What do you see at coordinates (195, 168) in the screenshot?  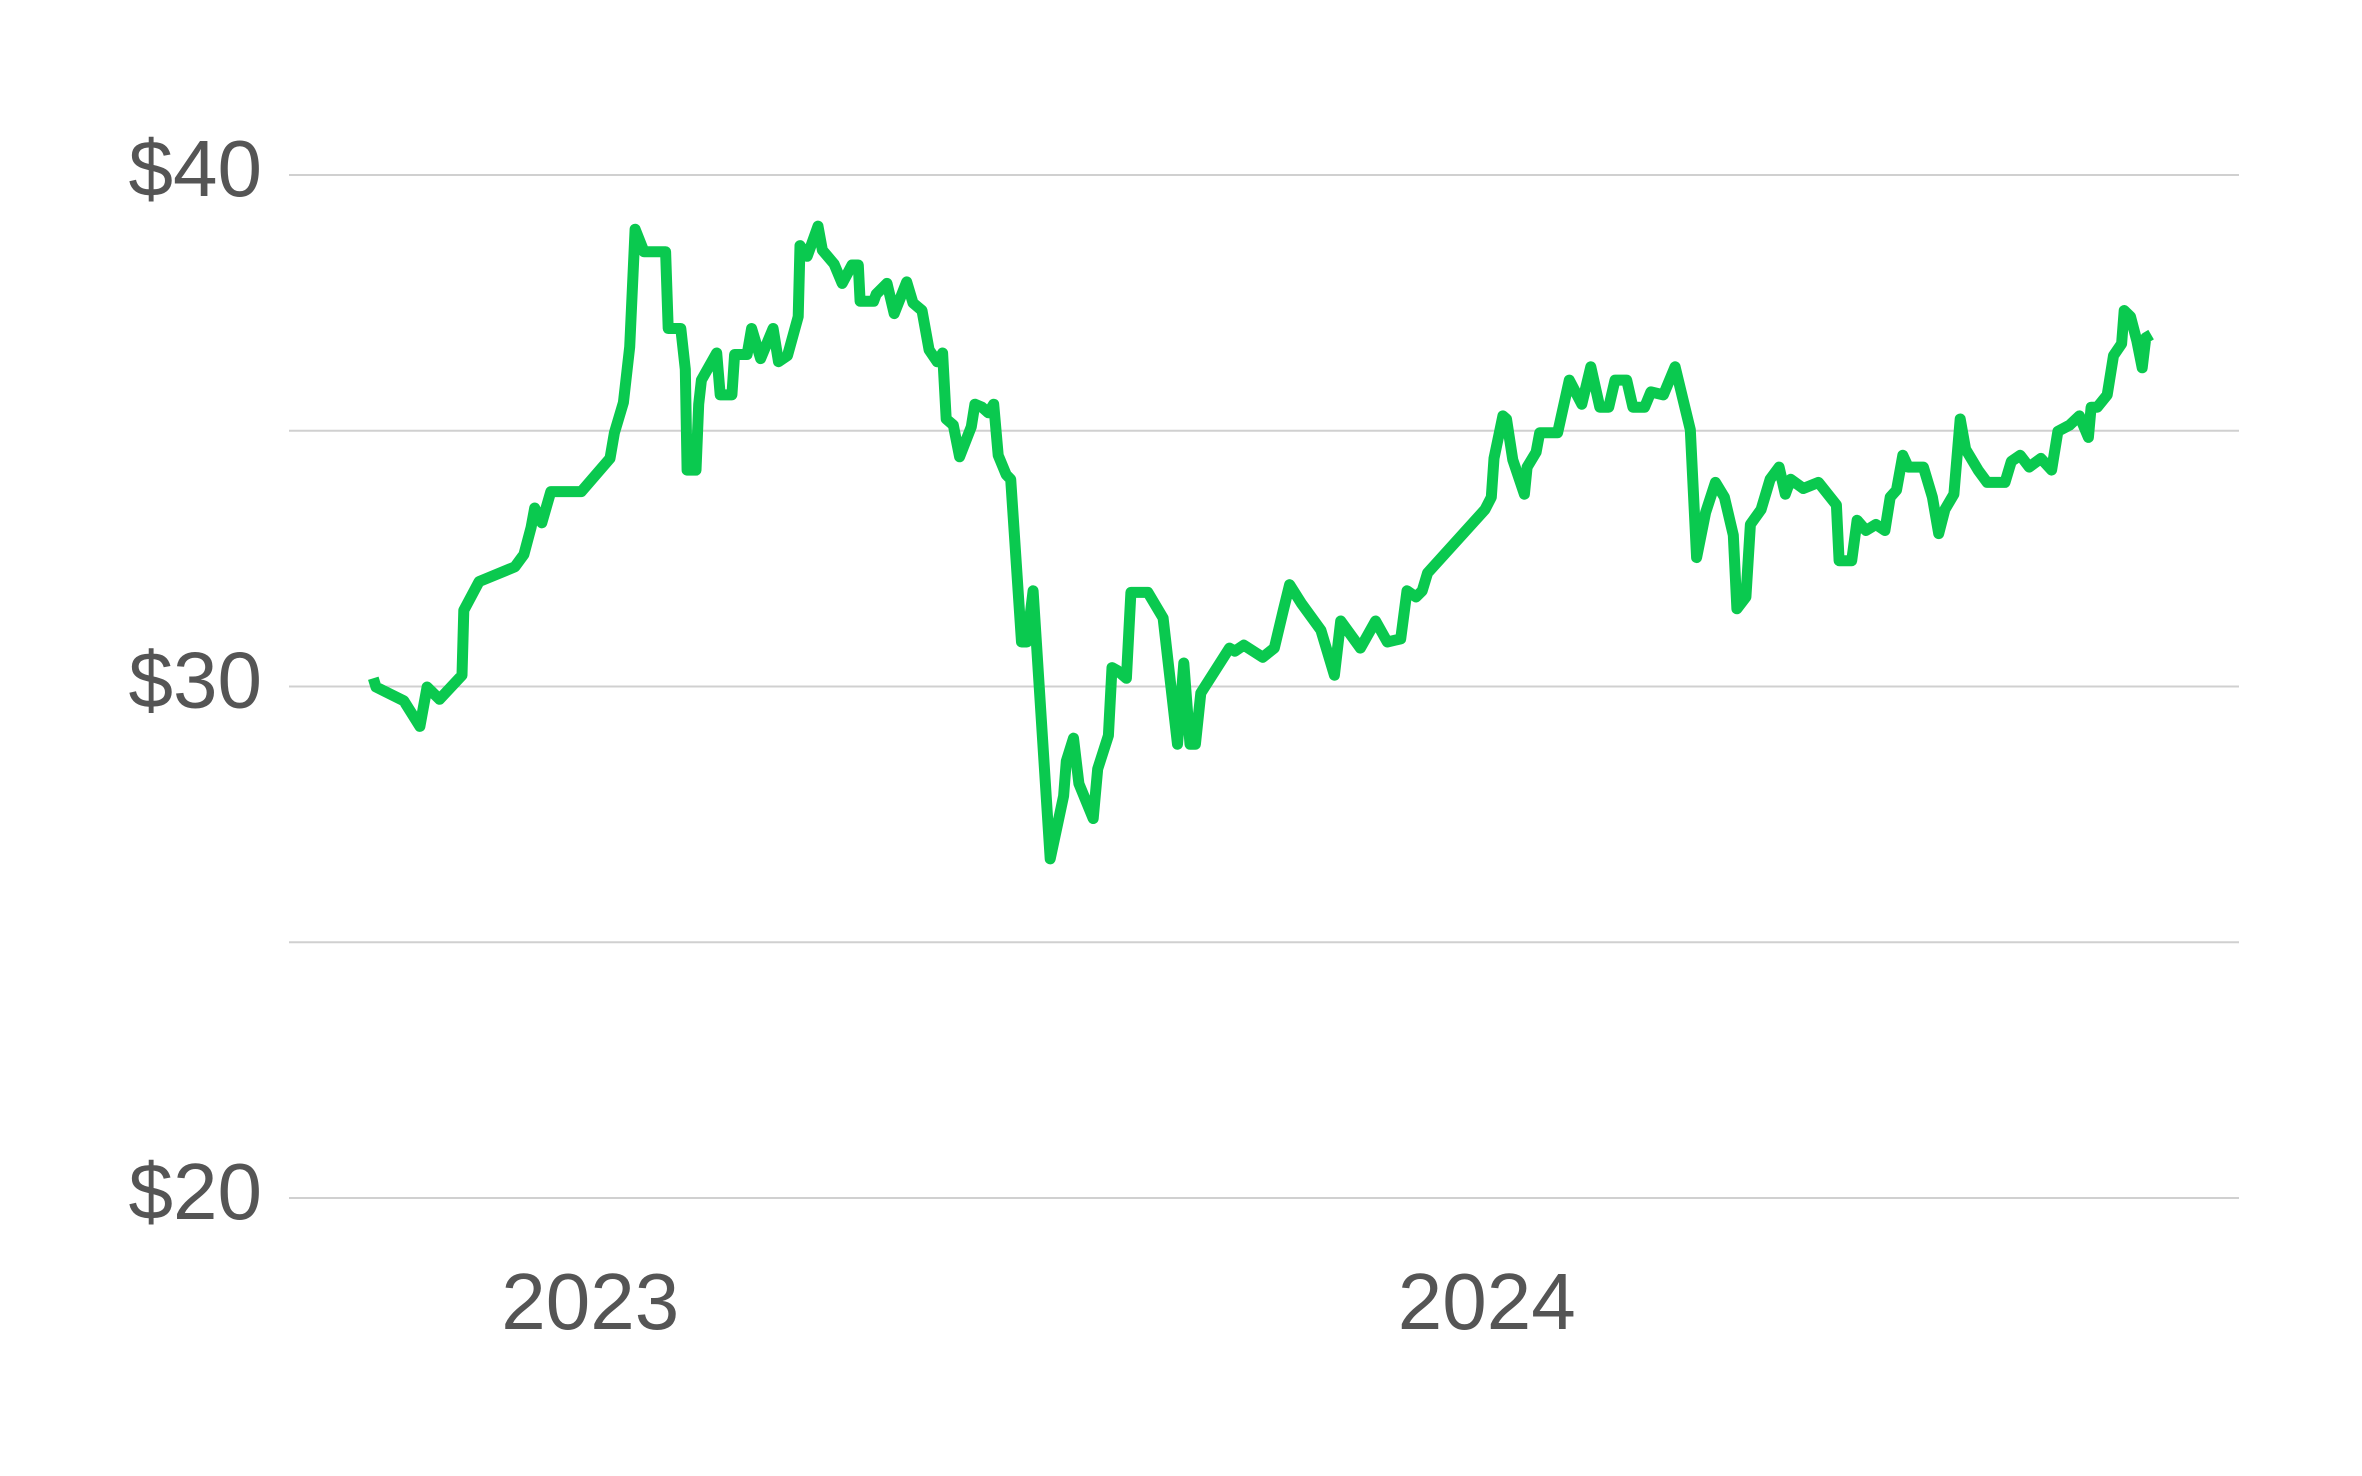 I see `y-tick-label: $40` at bounding box center [195, 168].